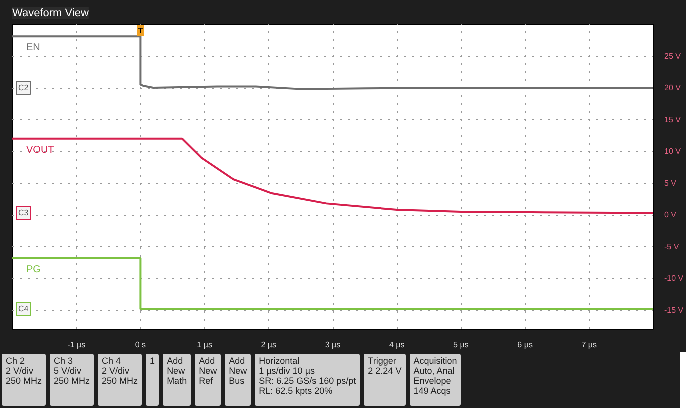 The height and width of the screenshot is (411, 686). I want to click on y-tick-label: 5 V, so click(671, 183).